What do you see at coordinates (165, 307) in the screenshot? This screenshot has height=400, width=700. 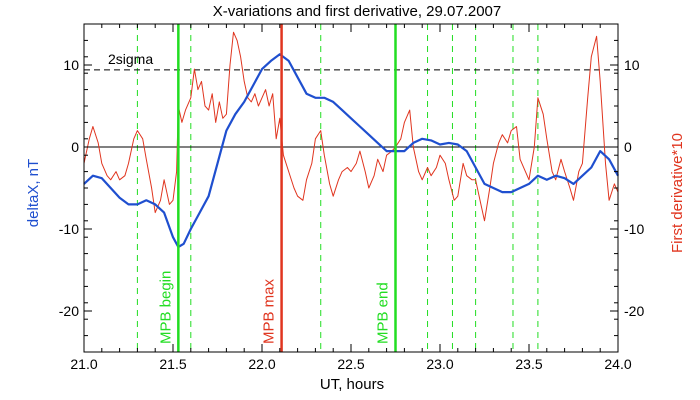 I see `marker-label-0: MPB begin` at bounding box center [165, 307].